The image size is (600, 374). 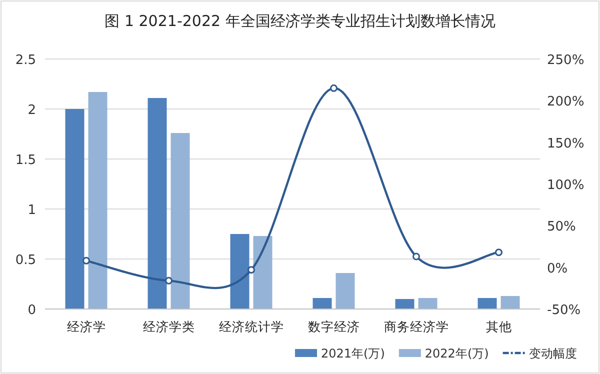 What do you see at coordinates (456, 353) in the screenshot?
I see `legend-label: 2022年(万)` at bounding box center [456, 353].